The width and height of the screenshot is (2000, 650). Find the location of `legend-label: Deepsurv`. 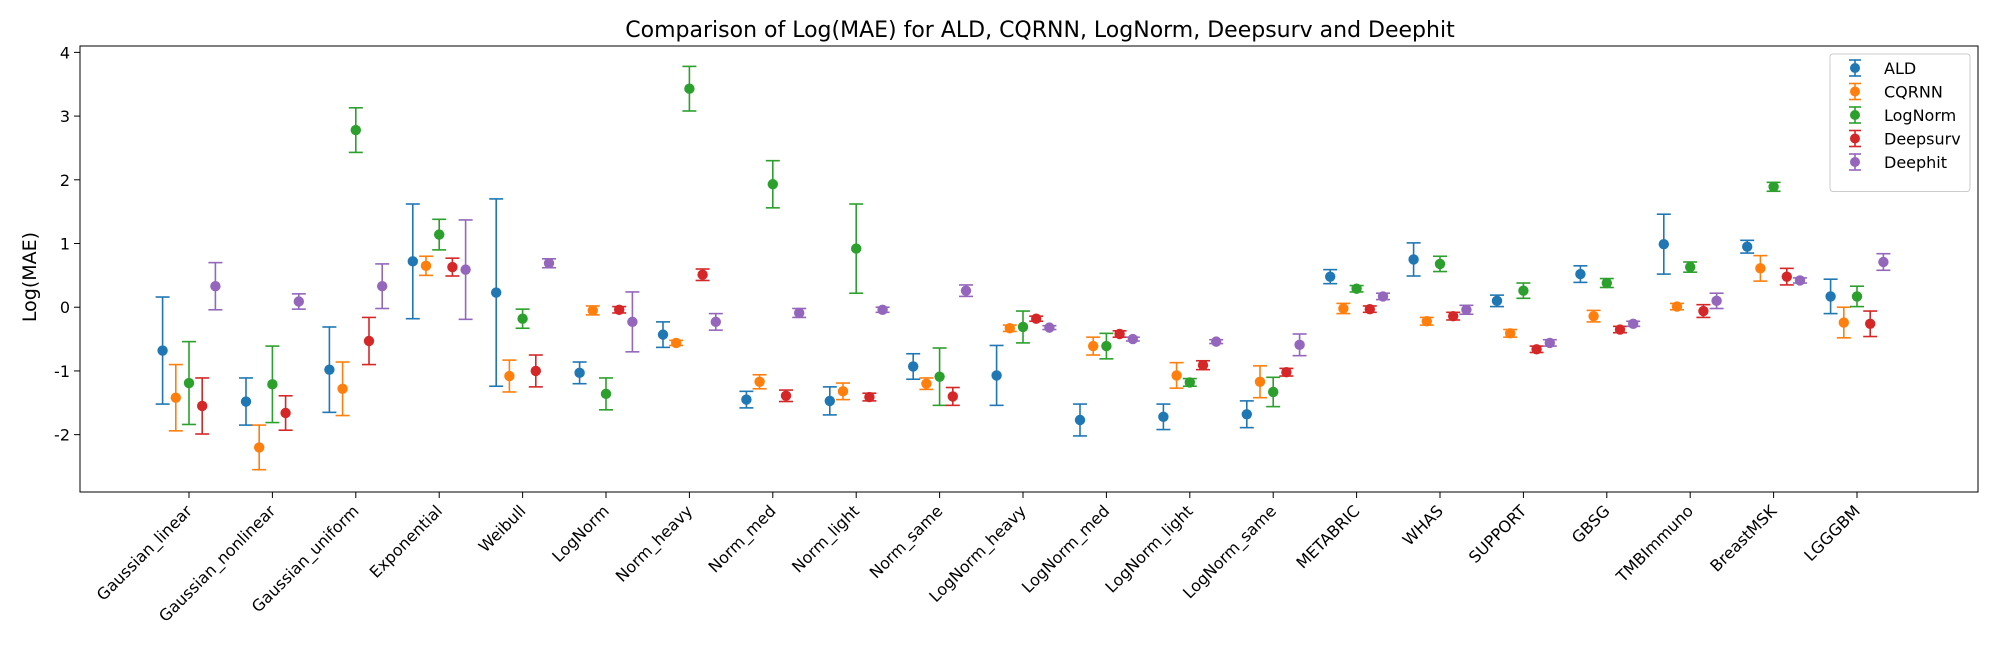

legend-label: Deepsurv is located at coordinates (1922, 139).